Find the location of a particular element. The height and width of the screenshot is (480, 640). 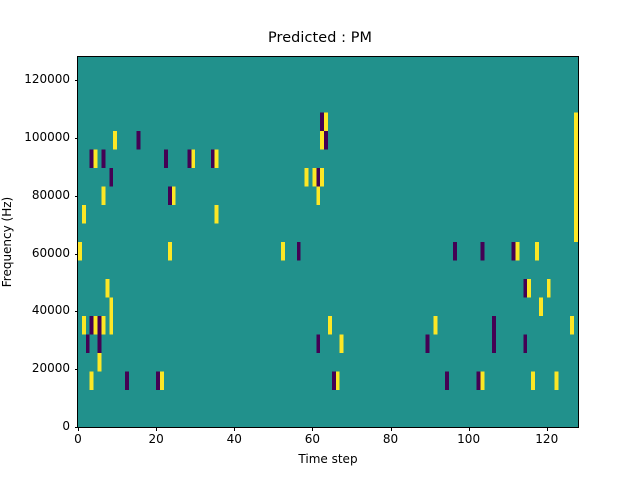

x-tick-label: 80 is located at coordinates (390, 439).